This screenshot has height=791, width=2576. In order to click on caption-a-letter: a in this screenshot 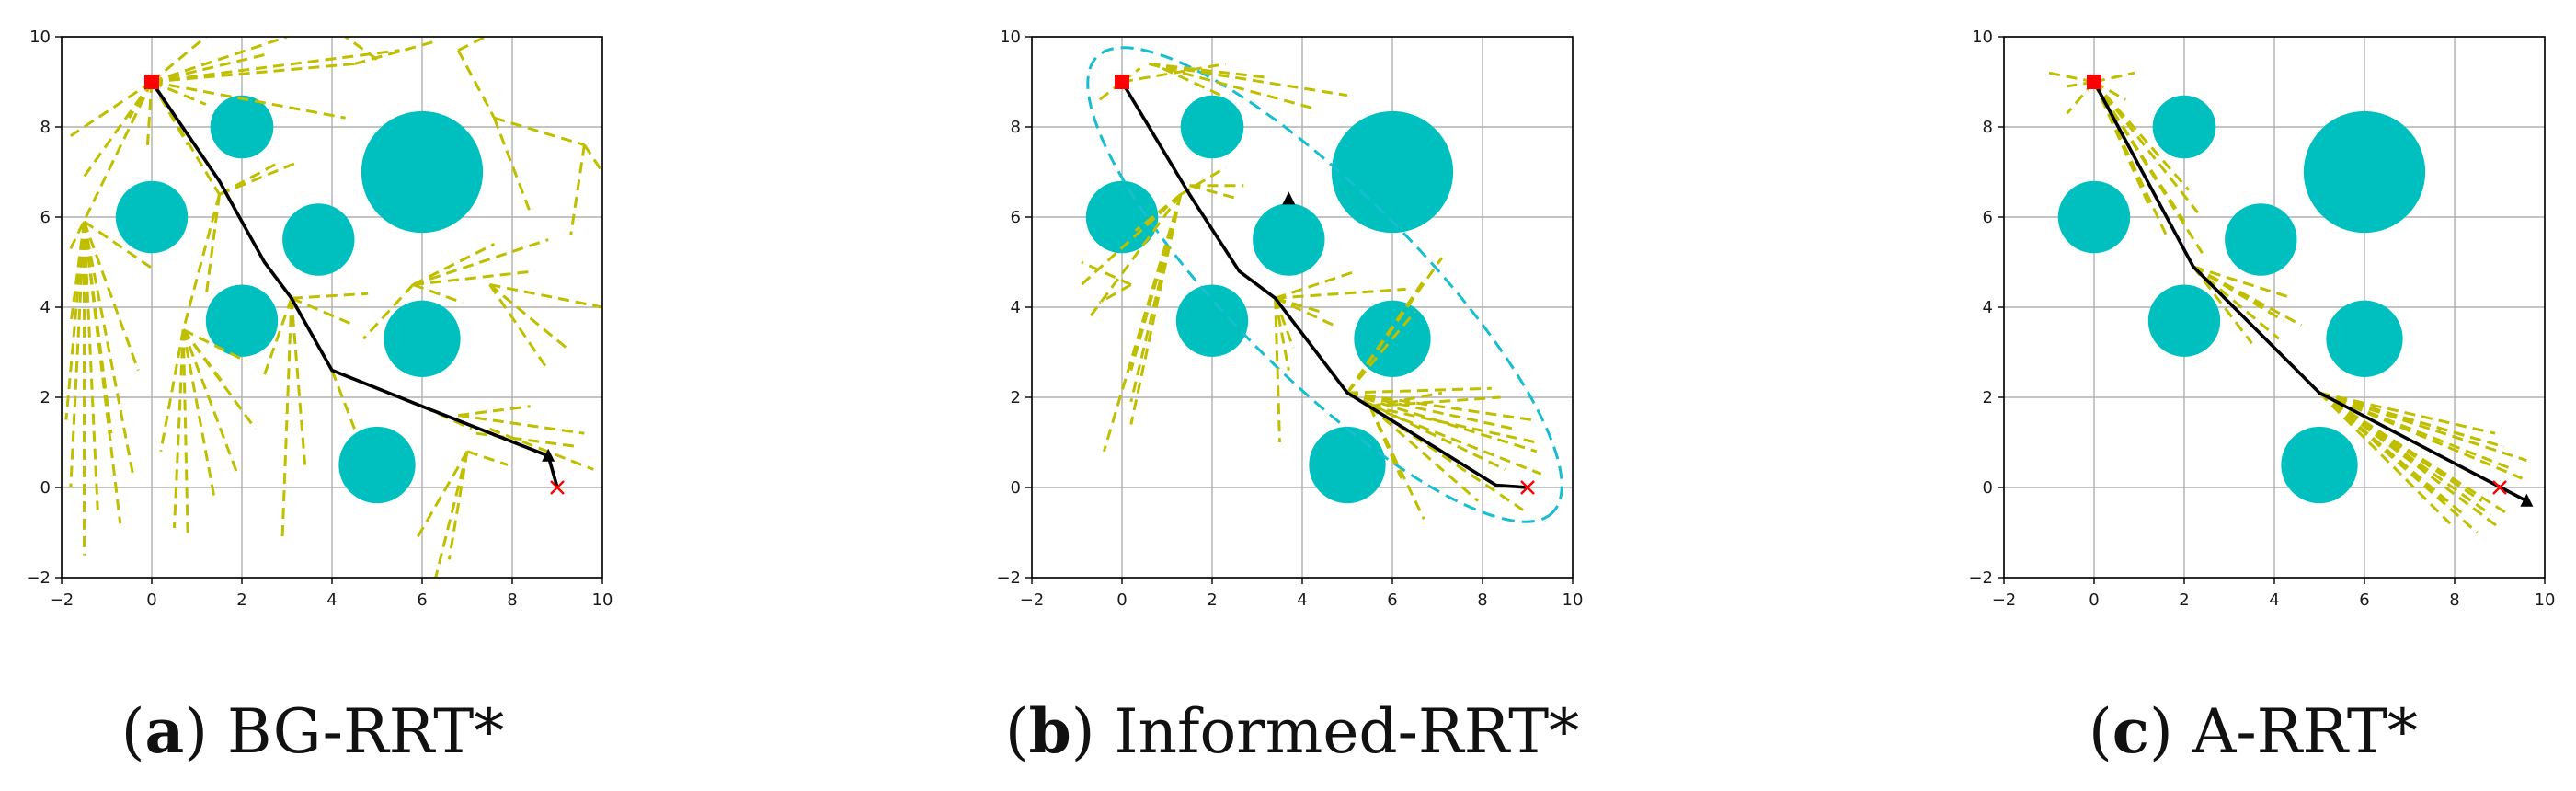, I will do `click(165, 731)`.